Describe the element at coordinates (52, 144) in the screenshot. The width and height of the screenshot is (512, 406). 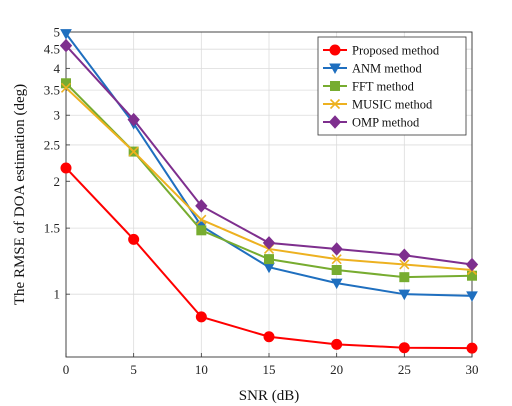
I see `y-tick-label: 2.5` at that location.